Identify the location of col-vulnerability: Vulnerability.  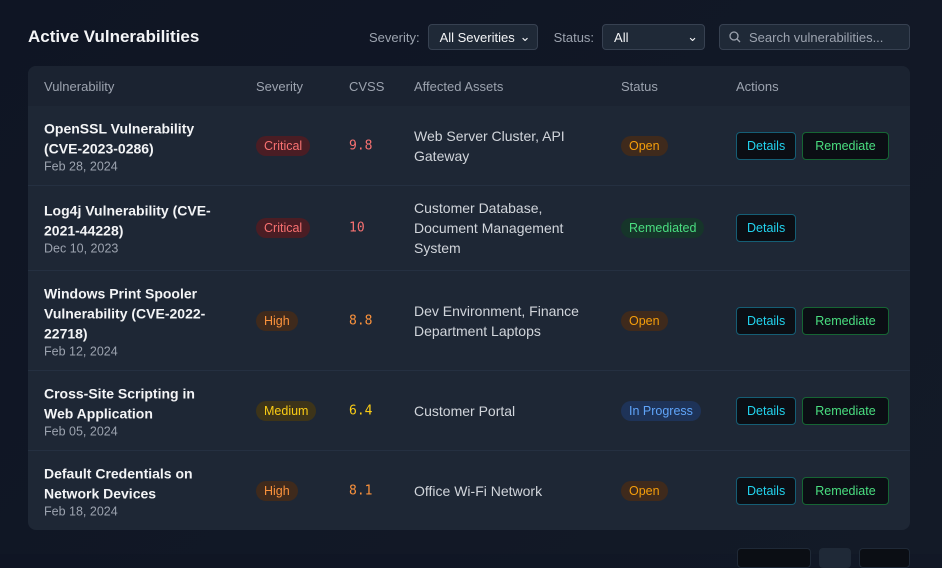
(79, 86).